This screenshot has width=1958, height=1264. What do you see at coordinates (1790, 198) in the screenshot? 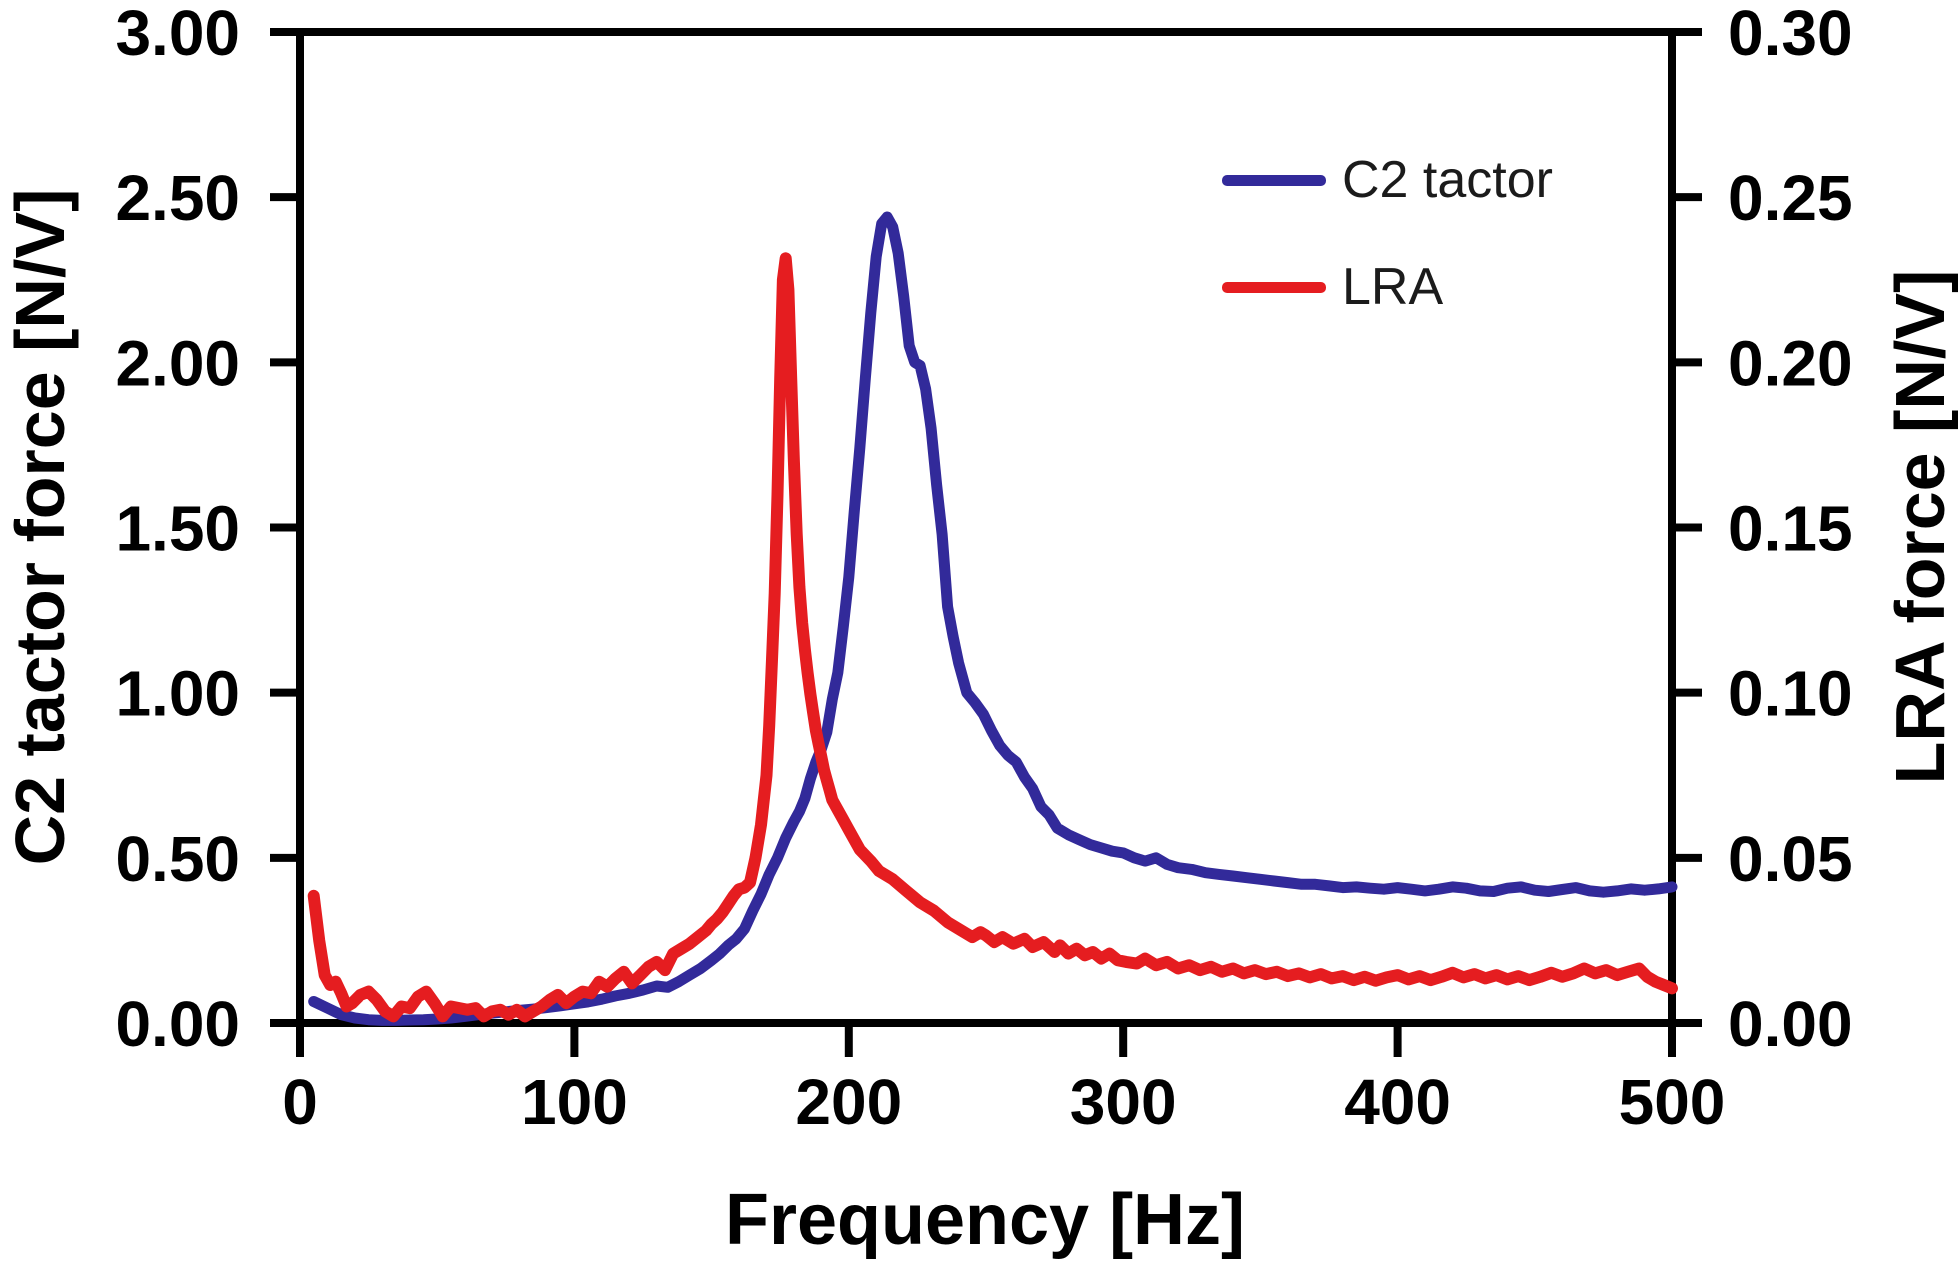
I see `y-right-tick-label: 0.25` at bounding box center [1790, 198].